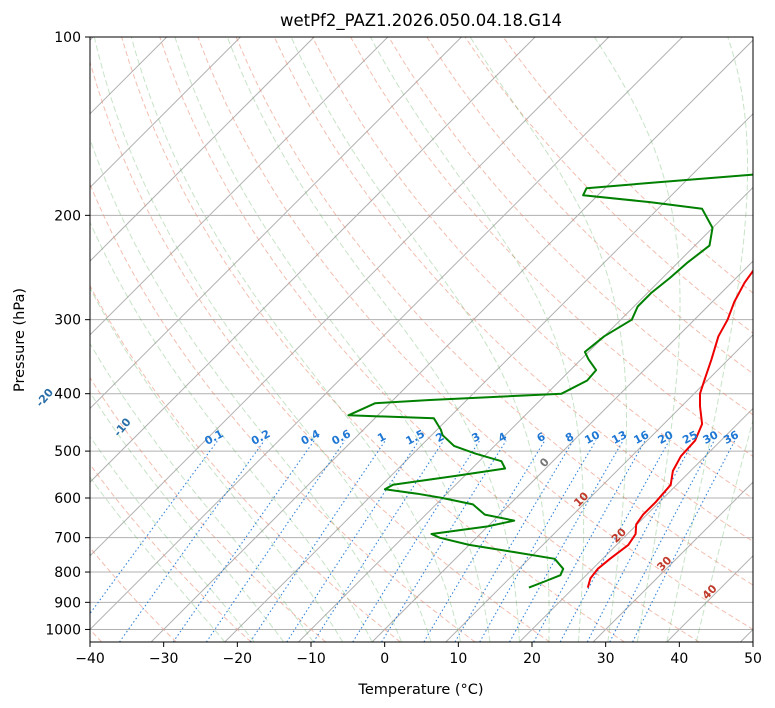 This screenshot has width=775, height=708. Describe the element at coordinates (90, 659) in the screenshot. I see `x-tick-label: −40` at that location.